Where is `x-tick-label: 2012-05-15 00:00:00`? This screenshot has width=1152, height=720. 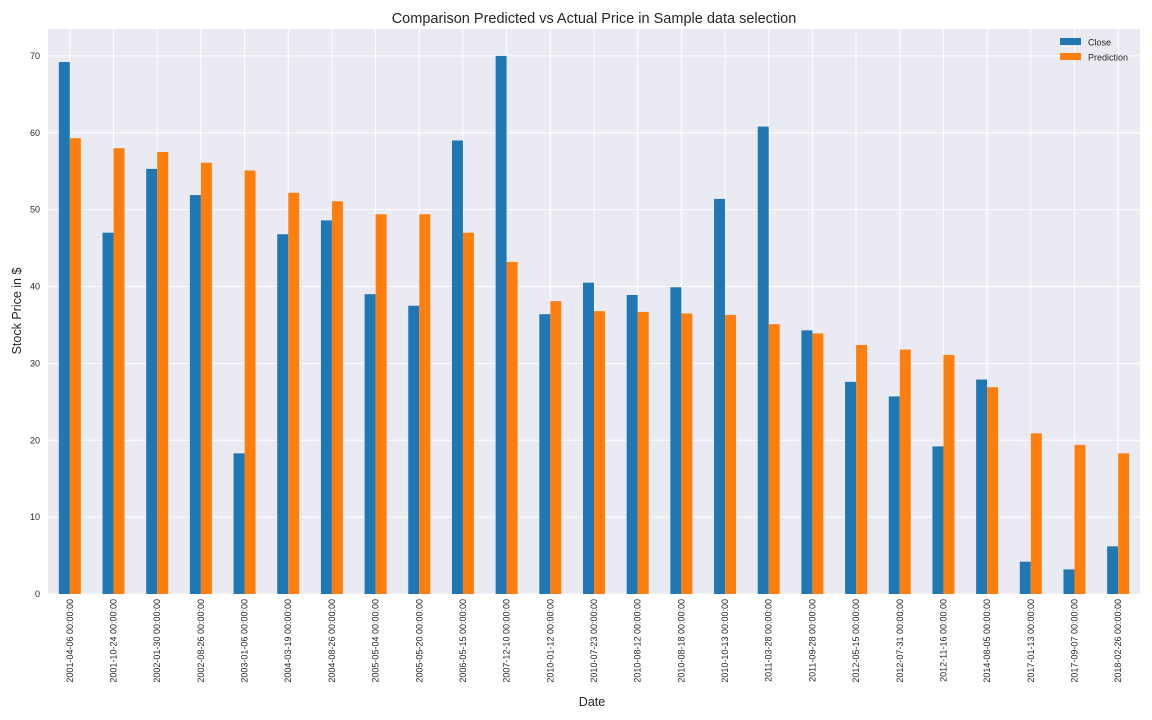
x-tick-label: 2012-05-15 00:00:00 is located at coordinates (856, 641).